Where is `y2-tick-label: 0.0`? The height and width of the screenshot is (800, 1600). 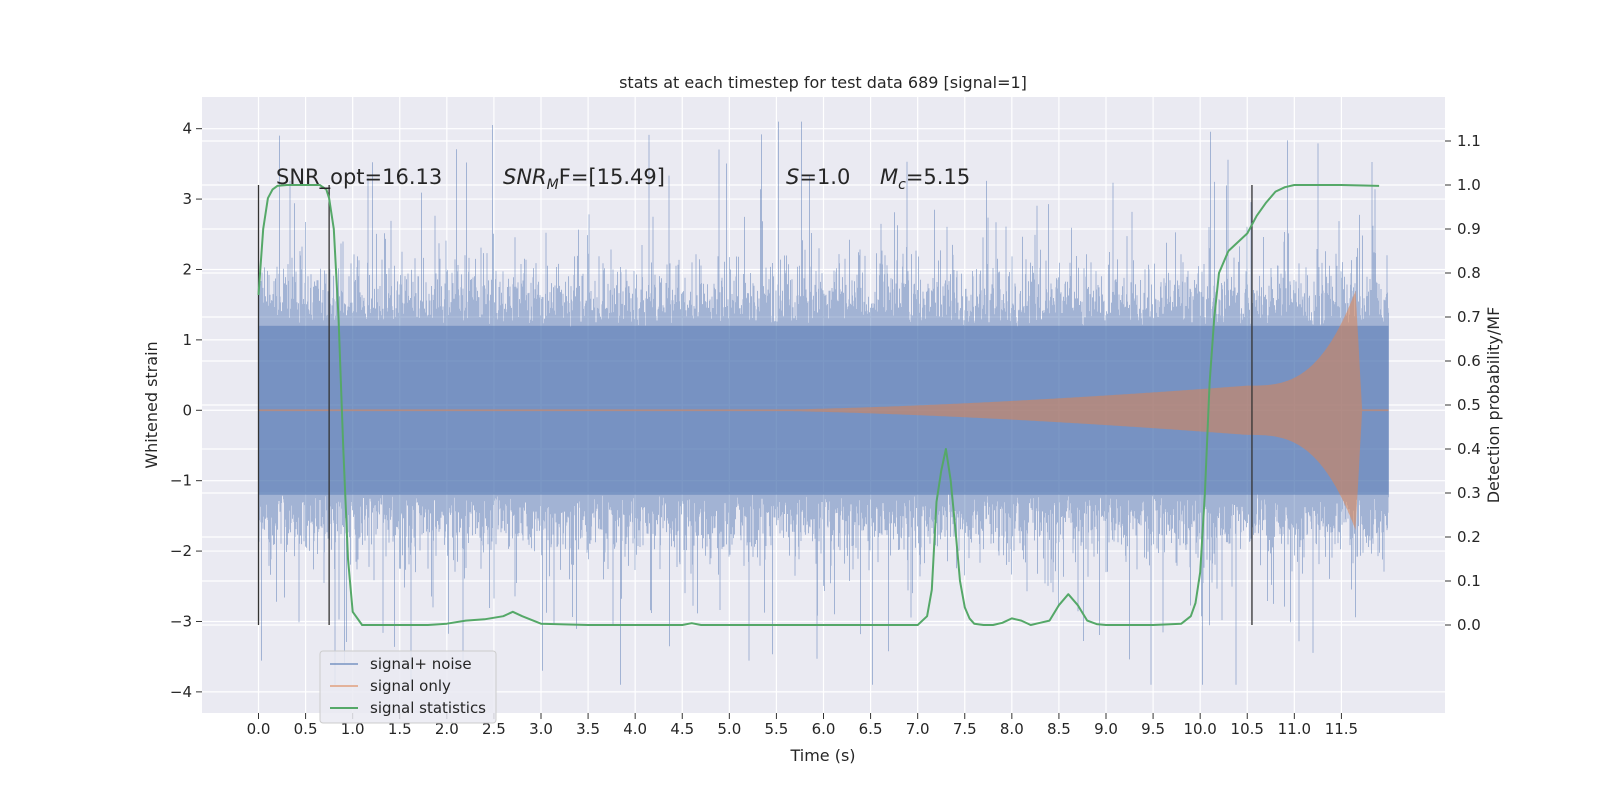
y2-tick-label: 0.0 is located at coordinates (1469, 625).